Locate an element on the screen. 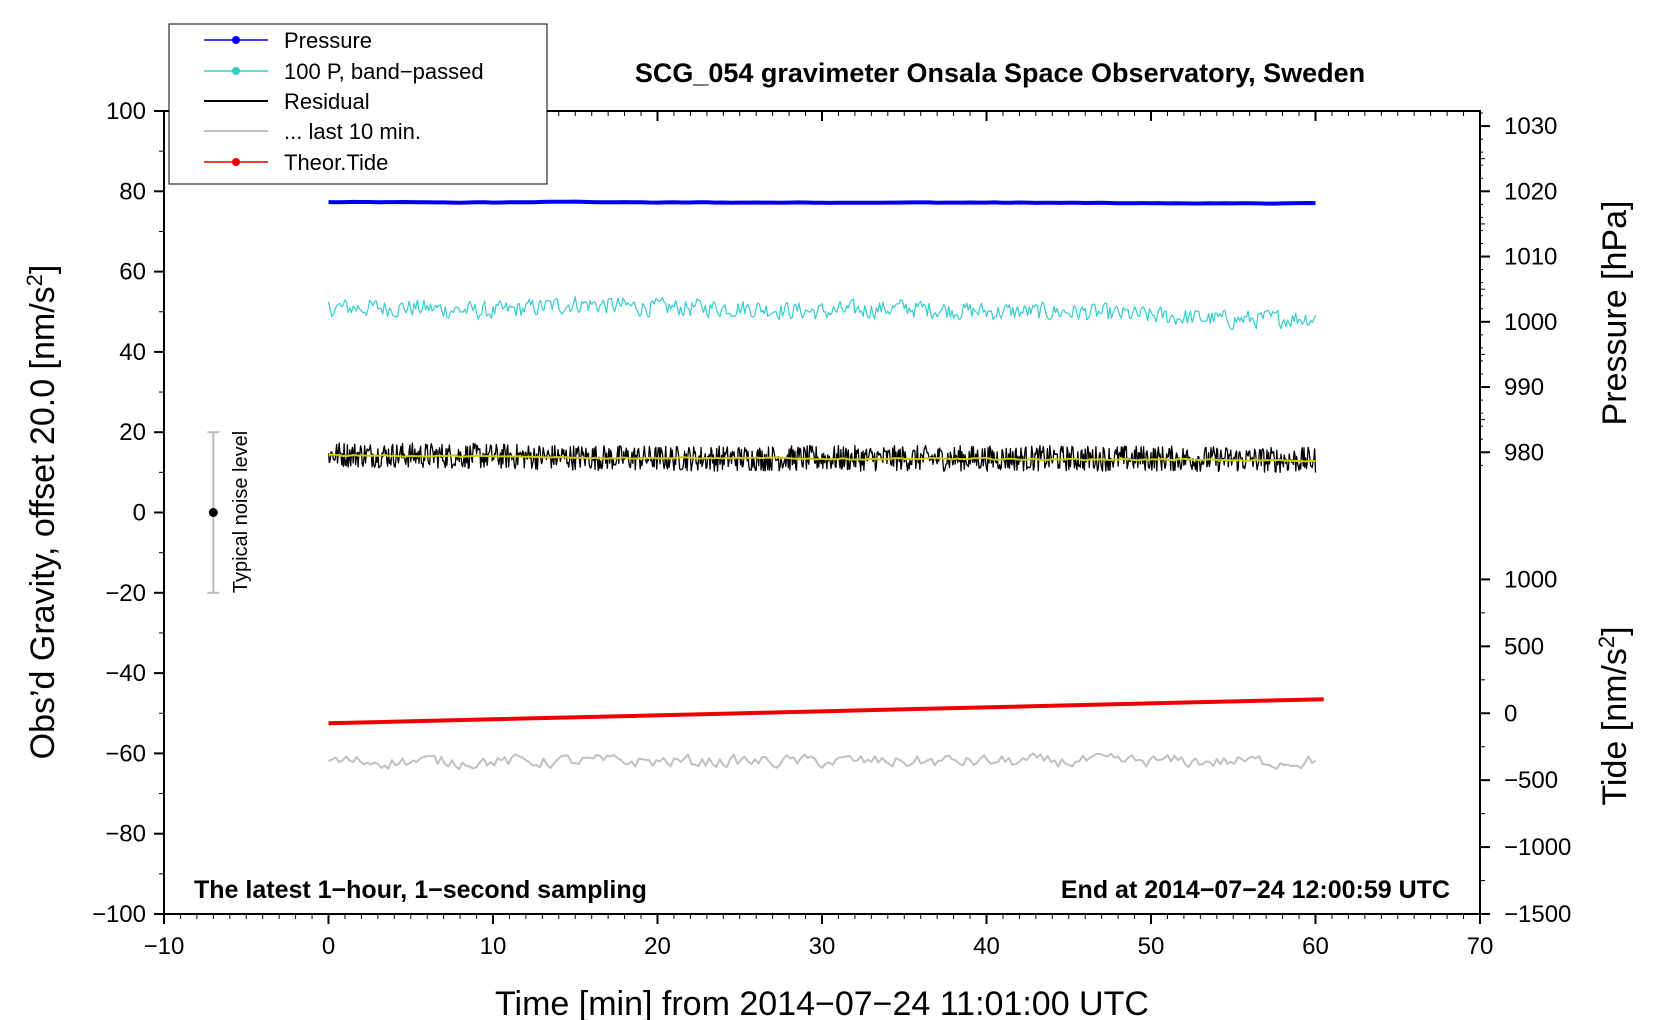  legend-entry-last-10-min: ... last 10 min. is located at coordinates (312, 131).